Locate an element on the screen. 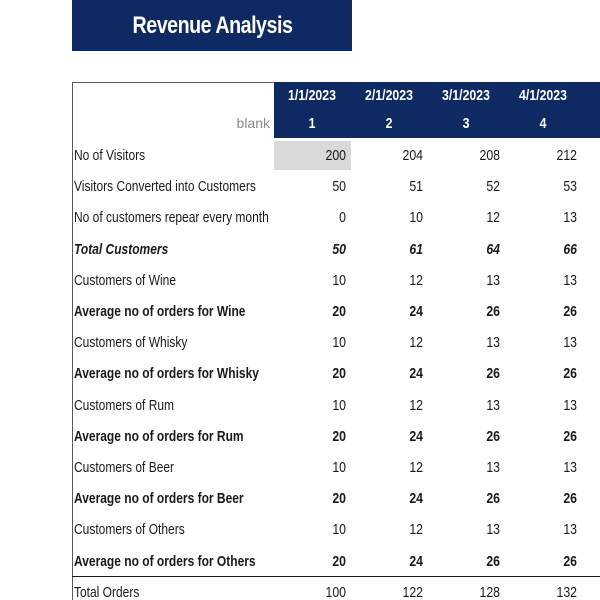 This screenshot has height=600, width=600. column-number-header: 2 is located at coordinates (389, 123).